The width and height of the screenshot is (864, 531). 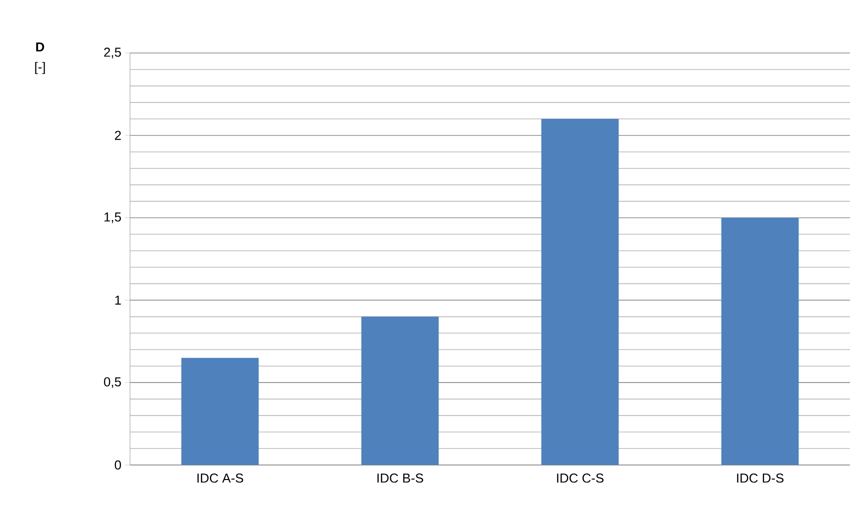 I want to click on y-tick-label: 0, so click(x=117, y=465).